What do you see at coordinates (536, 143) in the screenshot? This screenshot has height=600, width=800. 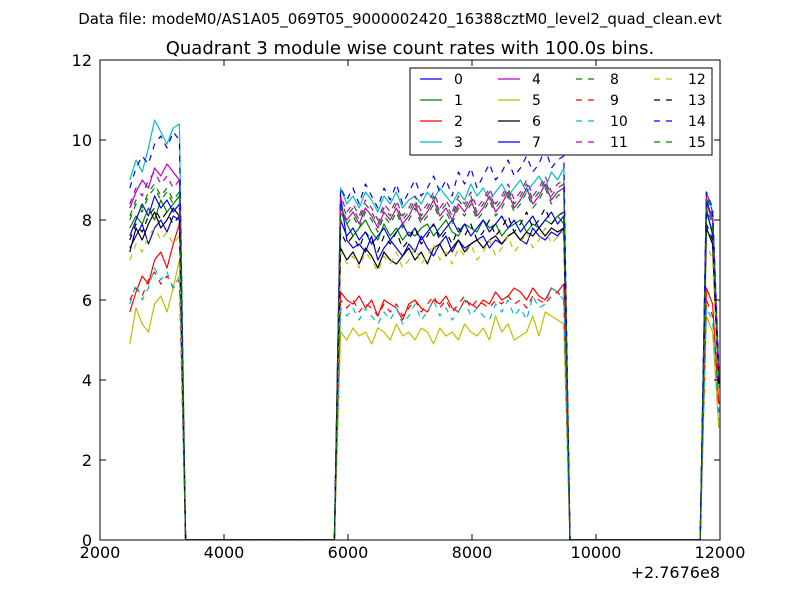 I see `legend-label-7: 7` at bounding box center [536, 143].